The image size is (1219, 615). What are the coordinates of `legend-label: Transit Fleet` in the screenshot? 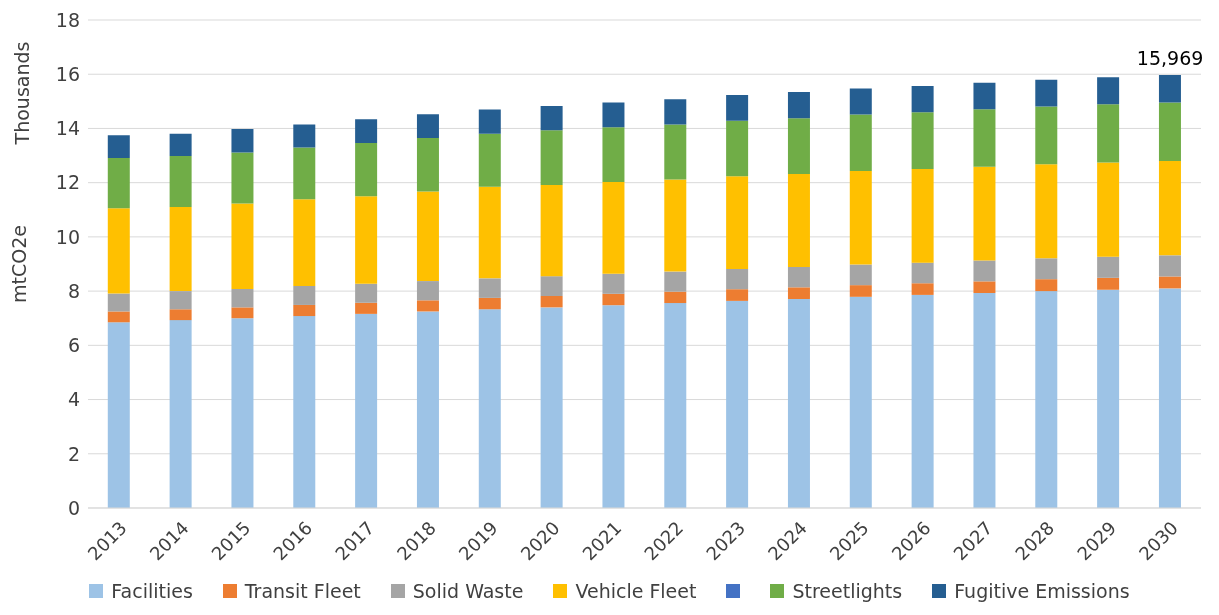 It's located at (302, 591).